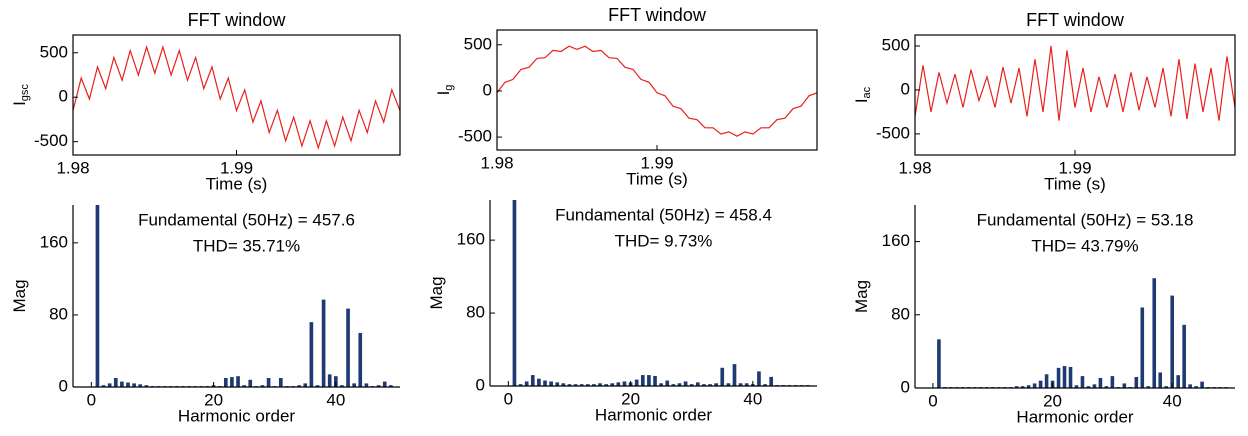  I want to click on y-axis-label-sub: ac, so click(867, 92).